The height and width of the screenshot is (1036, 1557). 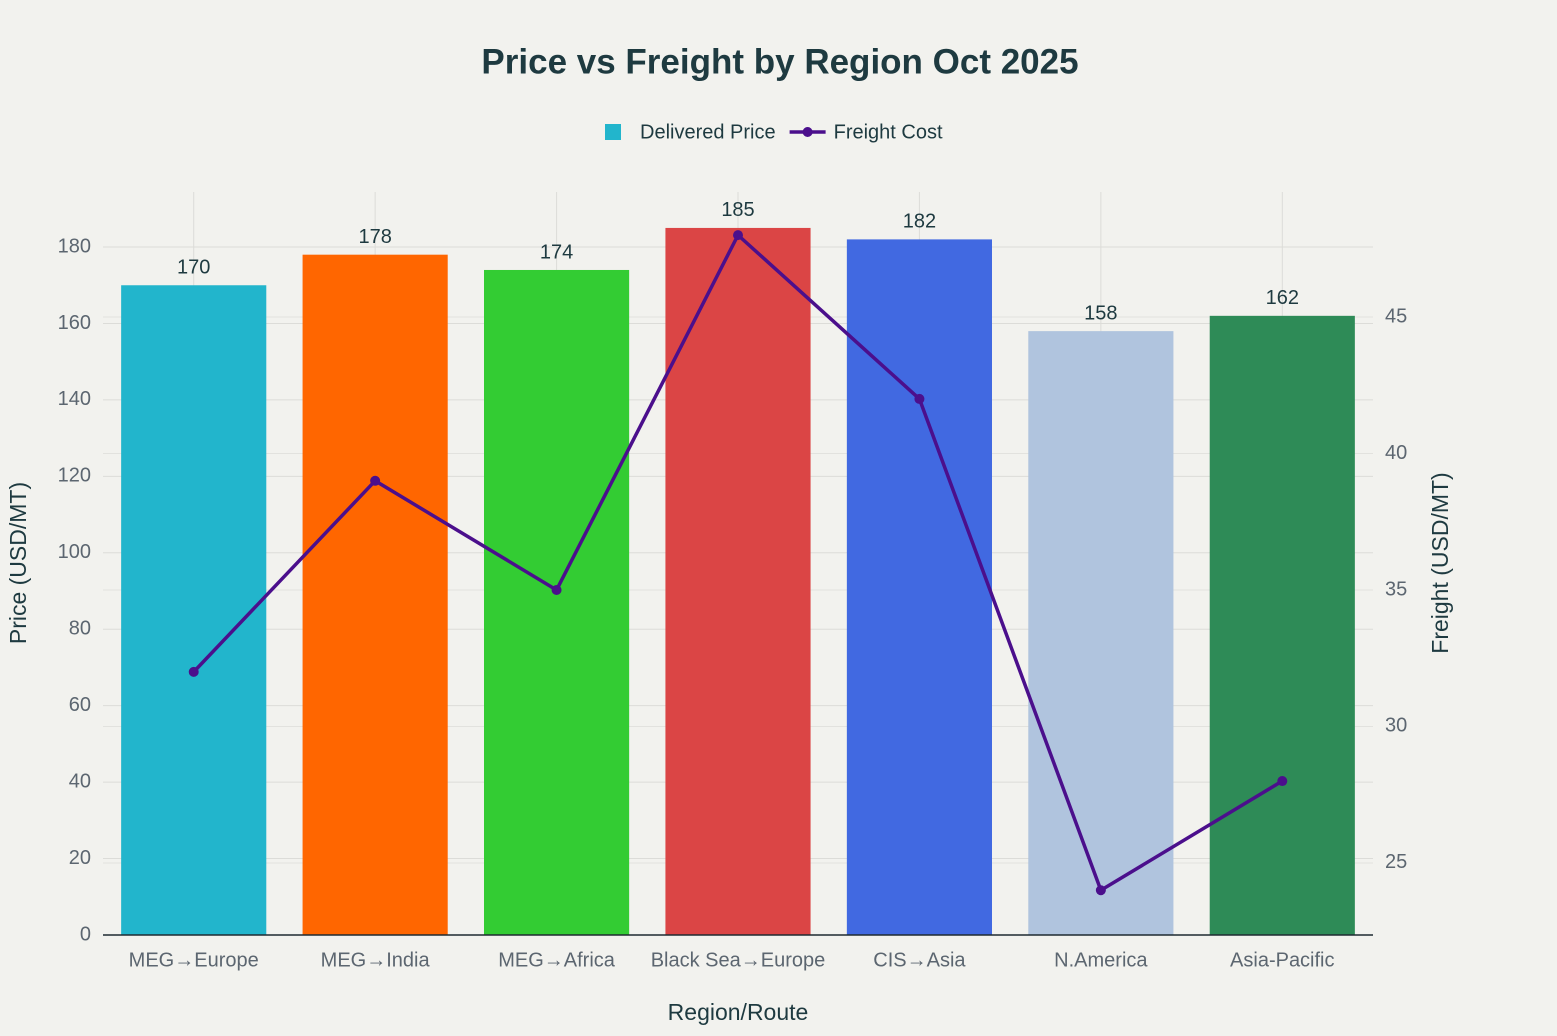 I want to click on x-tick-label: MEG→Europe, so click(x=194, y=960).